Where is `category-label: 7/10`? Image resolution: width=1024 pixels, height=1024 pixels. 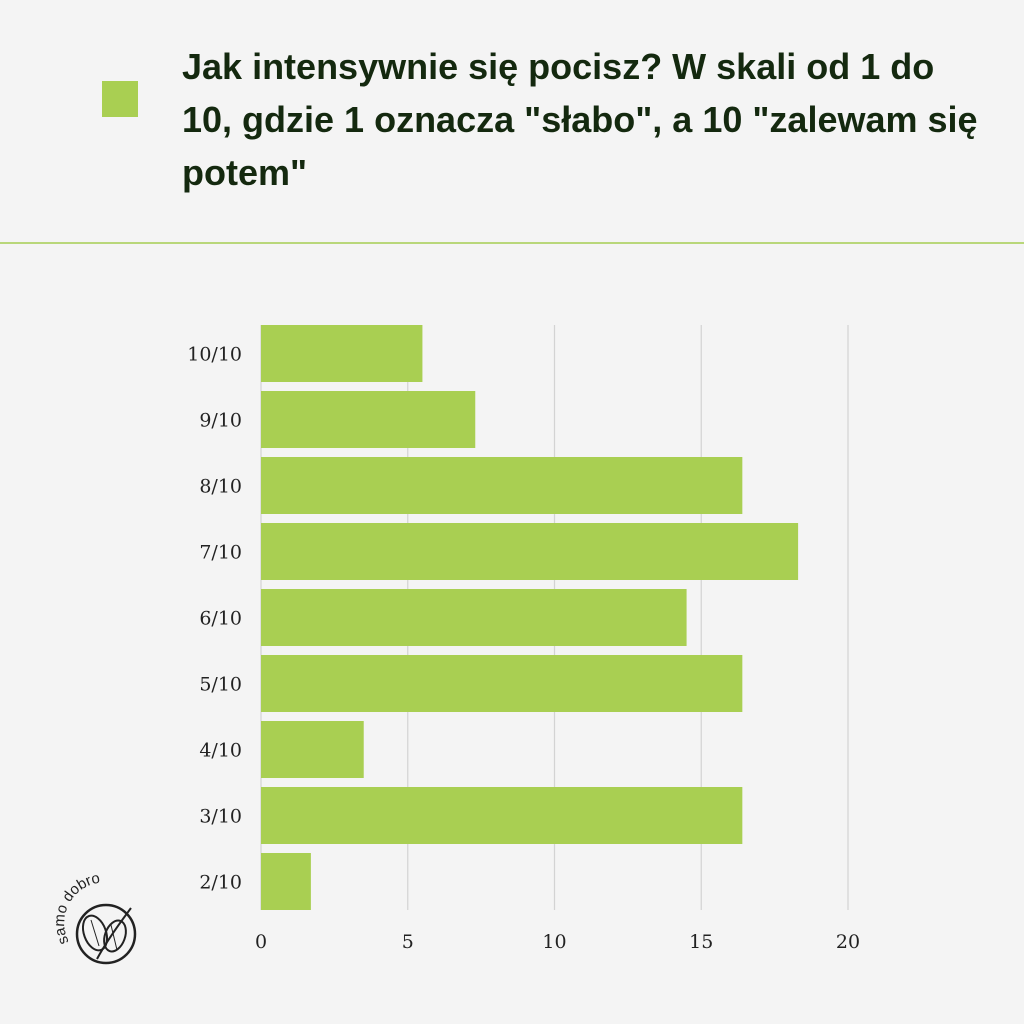 category-label: 7/10 is located at coordinates (220, 553).